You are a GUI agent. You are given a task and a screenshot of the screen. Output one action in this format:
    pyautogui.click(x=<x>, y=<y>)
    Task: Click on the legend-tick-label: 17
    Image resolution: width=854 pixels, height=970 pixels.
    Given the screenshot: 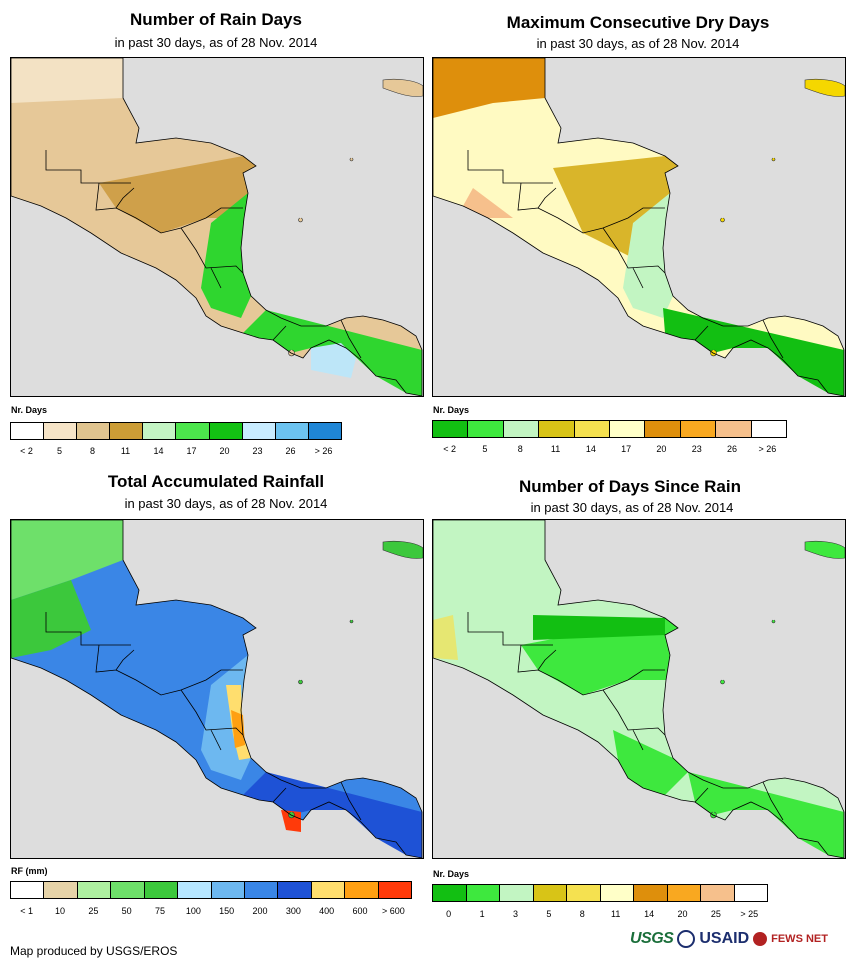 What is the action you would take?
    pyautogui.click(x=626, y=449)
    